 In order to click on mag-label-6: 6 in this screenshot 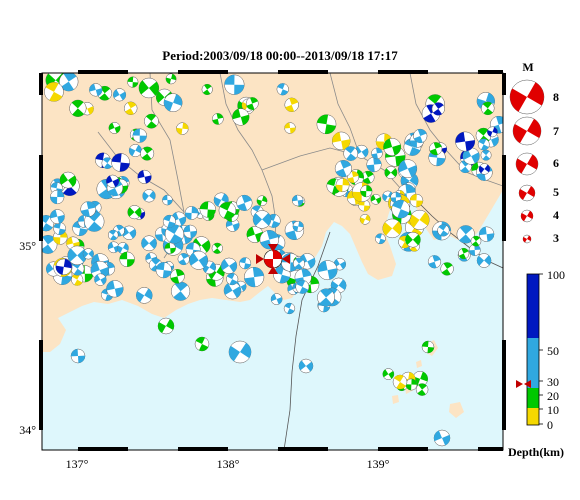, I will do `click(556, 163)`.